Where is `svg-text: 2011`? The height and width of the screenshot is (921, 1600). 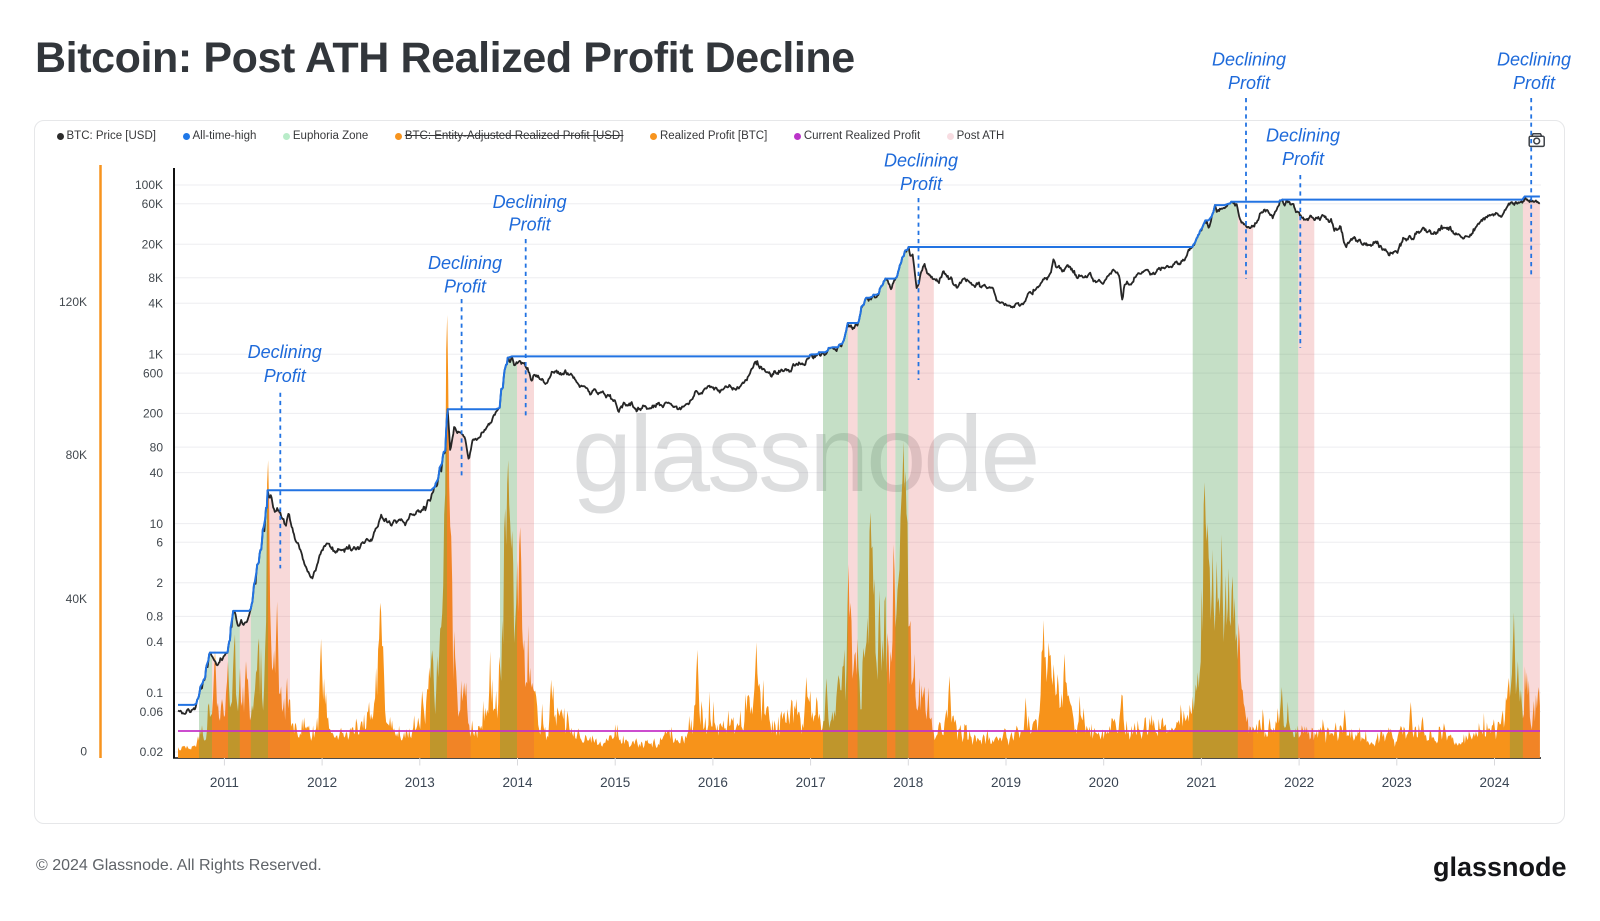 svg-text: 2011 is located at coordinates (224, 782).